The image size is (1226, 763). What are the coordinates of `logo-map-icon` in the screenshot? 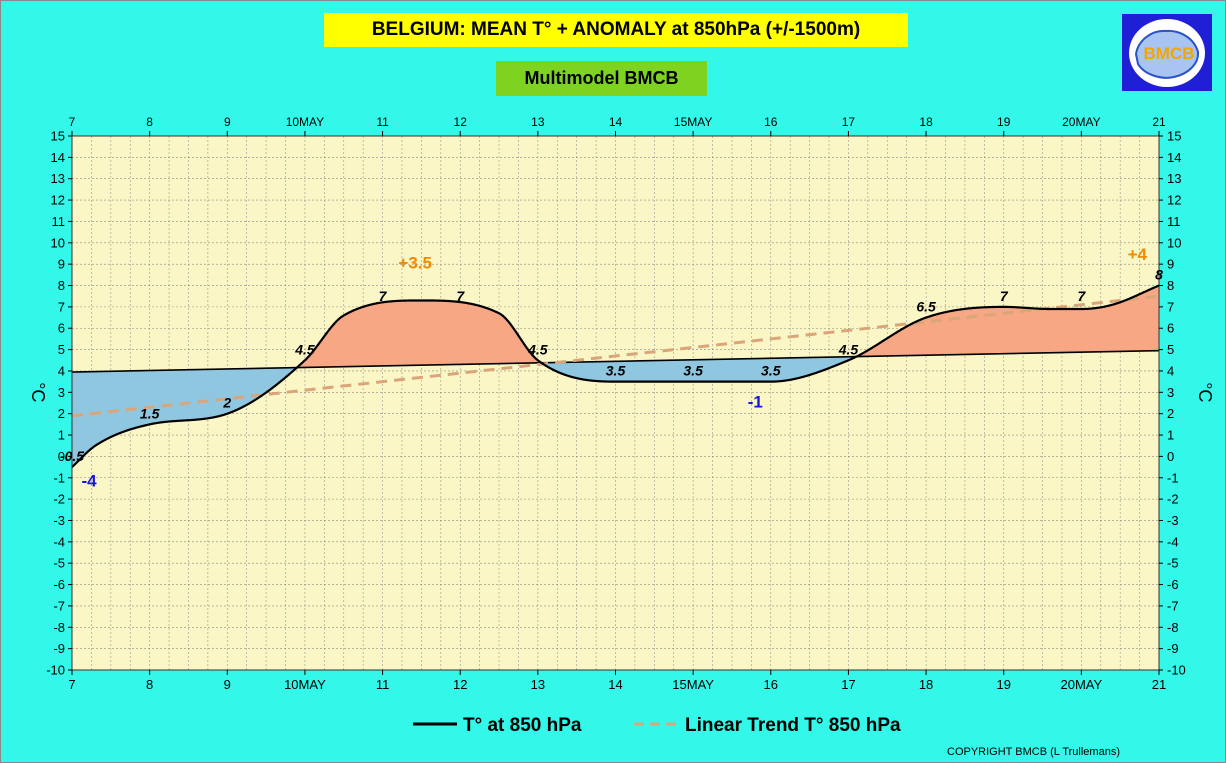 It's located at (1167, 54).